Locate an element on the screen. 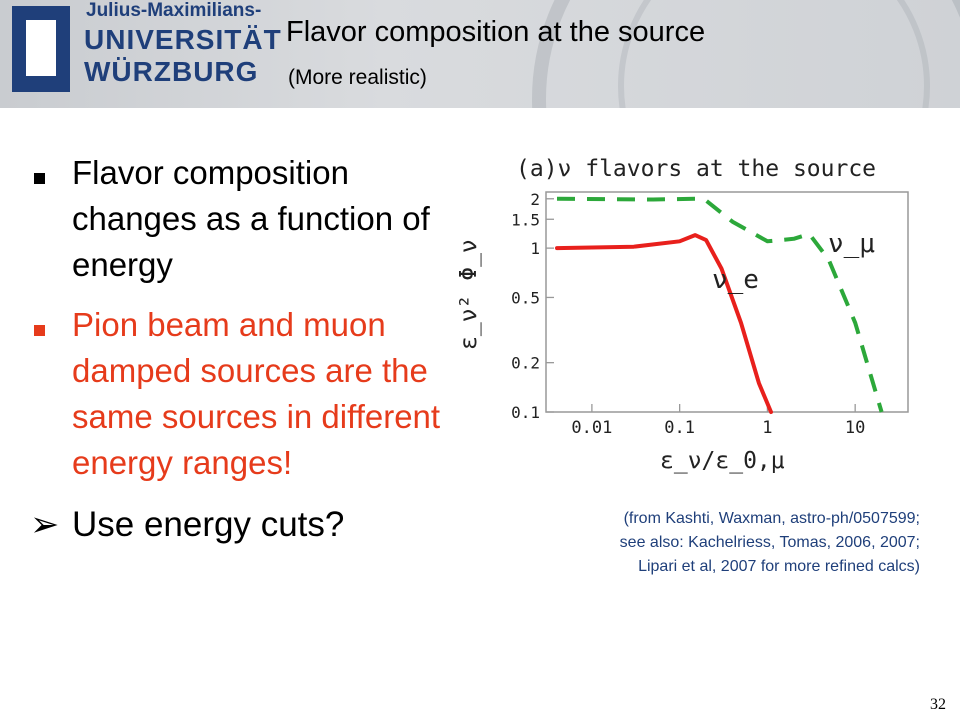 The height and width of the screenshot is (720, 960). y-tick-label: 0.5 is located at coordinates (525, 297).